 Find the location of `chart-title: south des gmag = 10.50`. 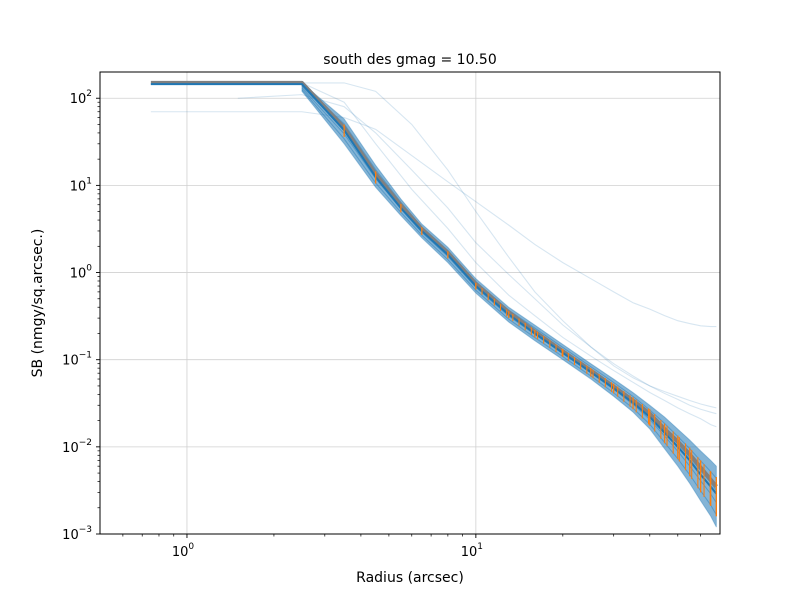

chart-title: south des gmag = 10.50 is located at coordinates (410, 60).